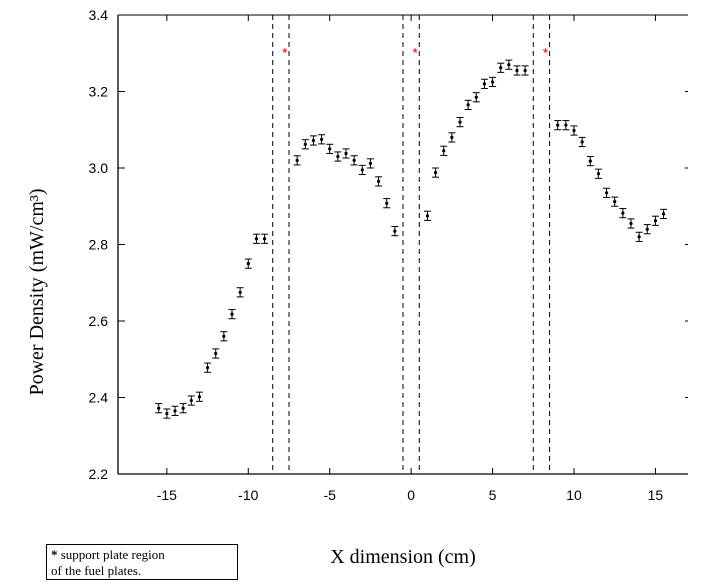 Image resolution: width=705 pixels, height=583 pixels. I want to click on x-axis-label: X dimension (cm), so click(403, 557).